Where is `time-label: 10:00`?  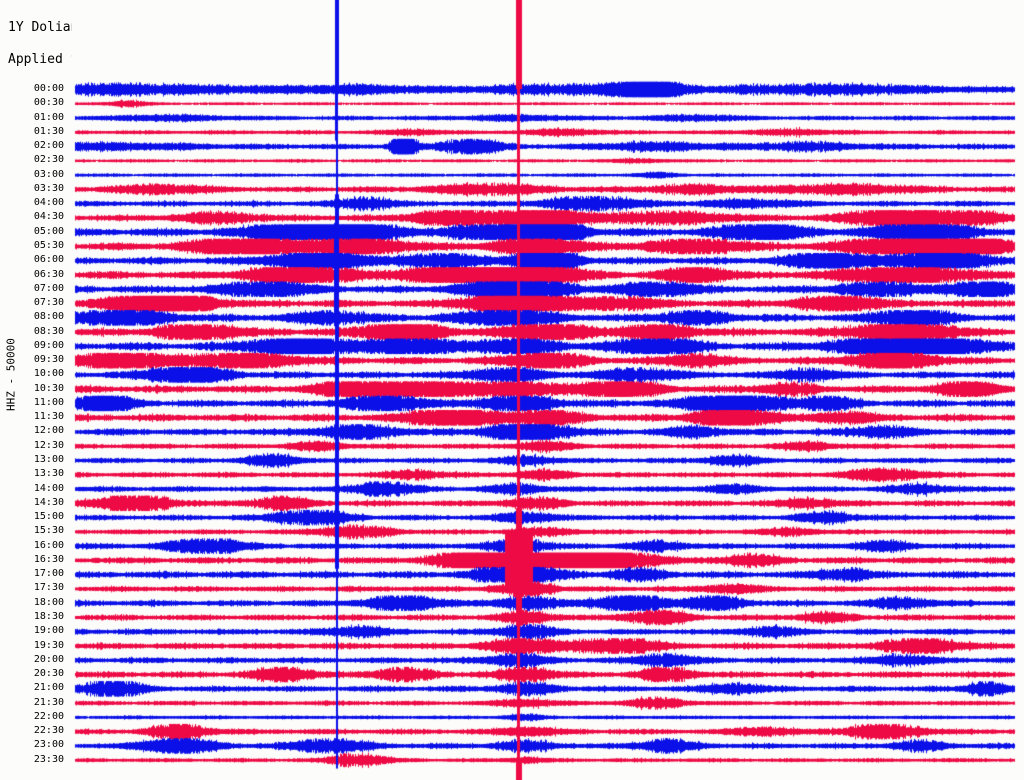
time-label: 10:00 is located at coordinates (48, 374).